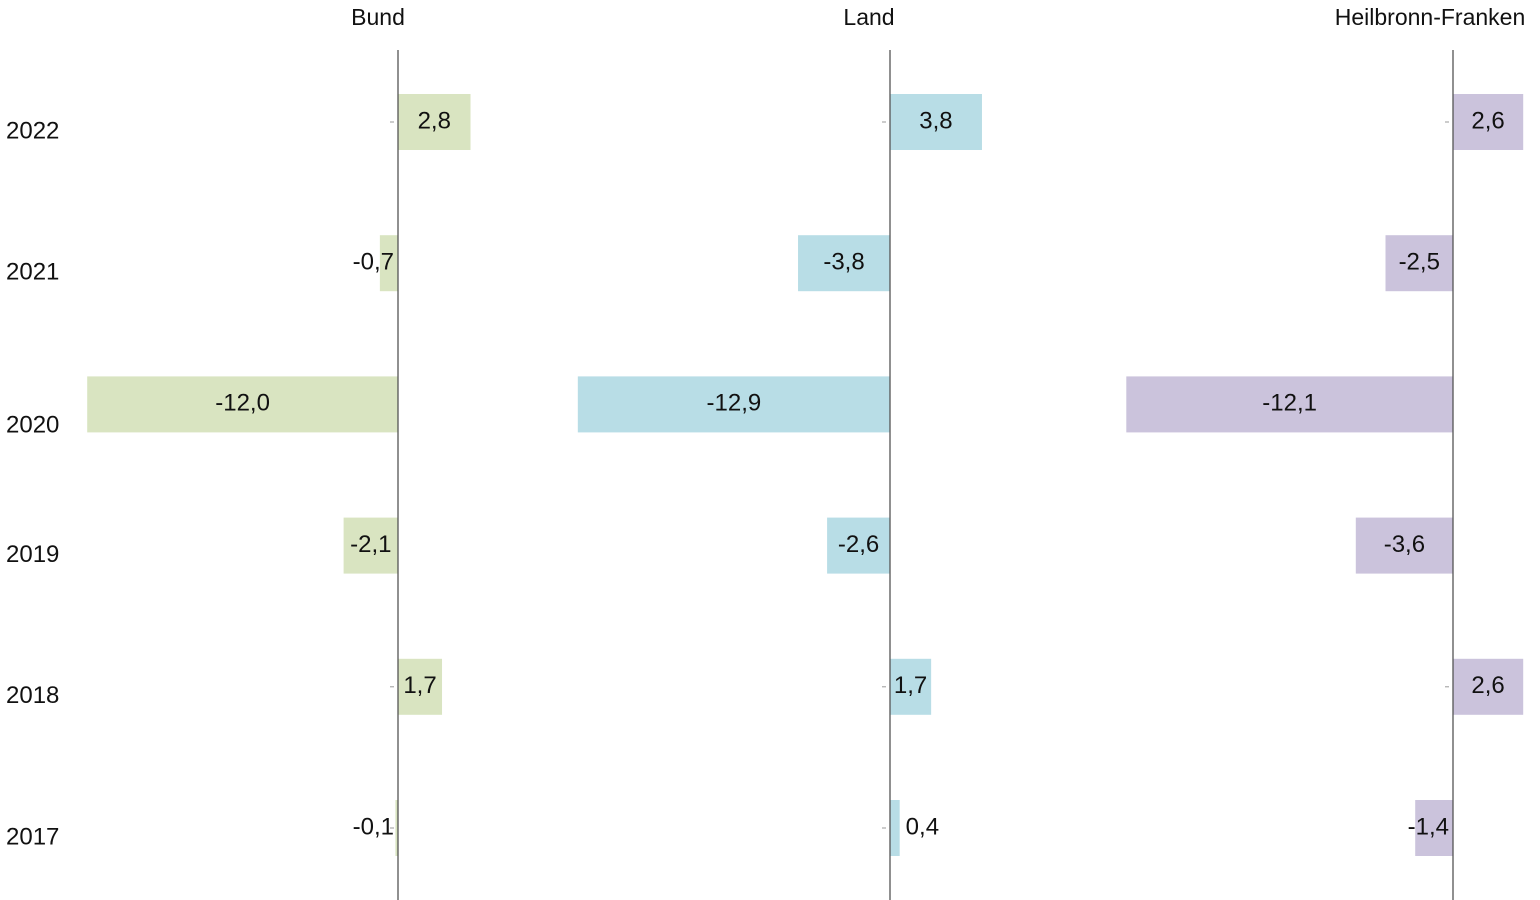  Describe the element at coordinates (32, 425) in the screenshot. I see `category-label: 2020` at that location.